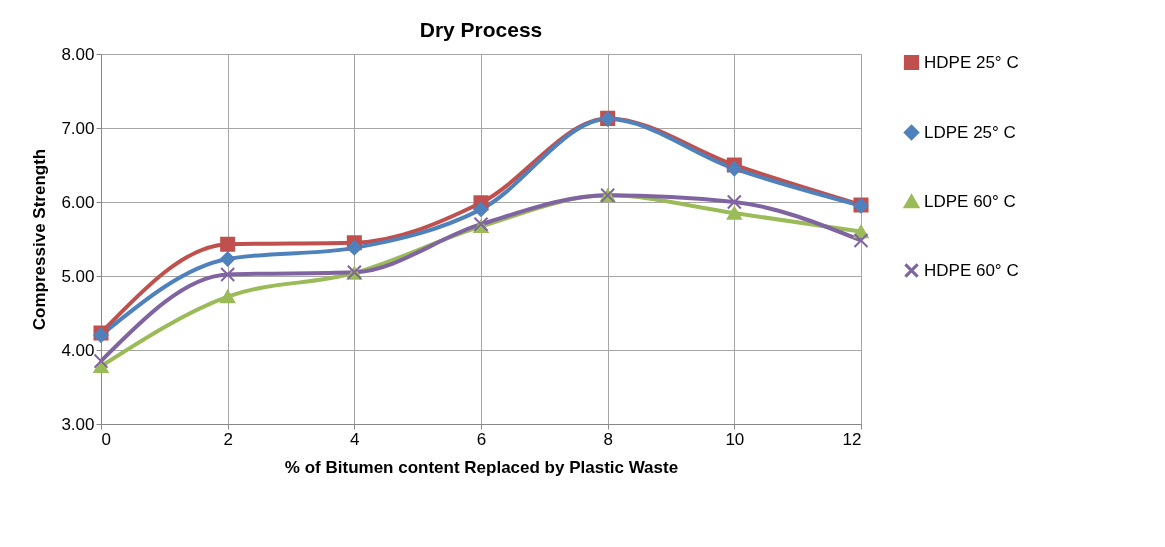 The image size is (1165, 547). Describe the element at coordinates (481, 29) in the screenshot. I see `chart-title: Dry Process` at that location.